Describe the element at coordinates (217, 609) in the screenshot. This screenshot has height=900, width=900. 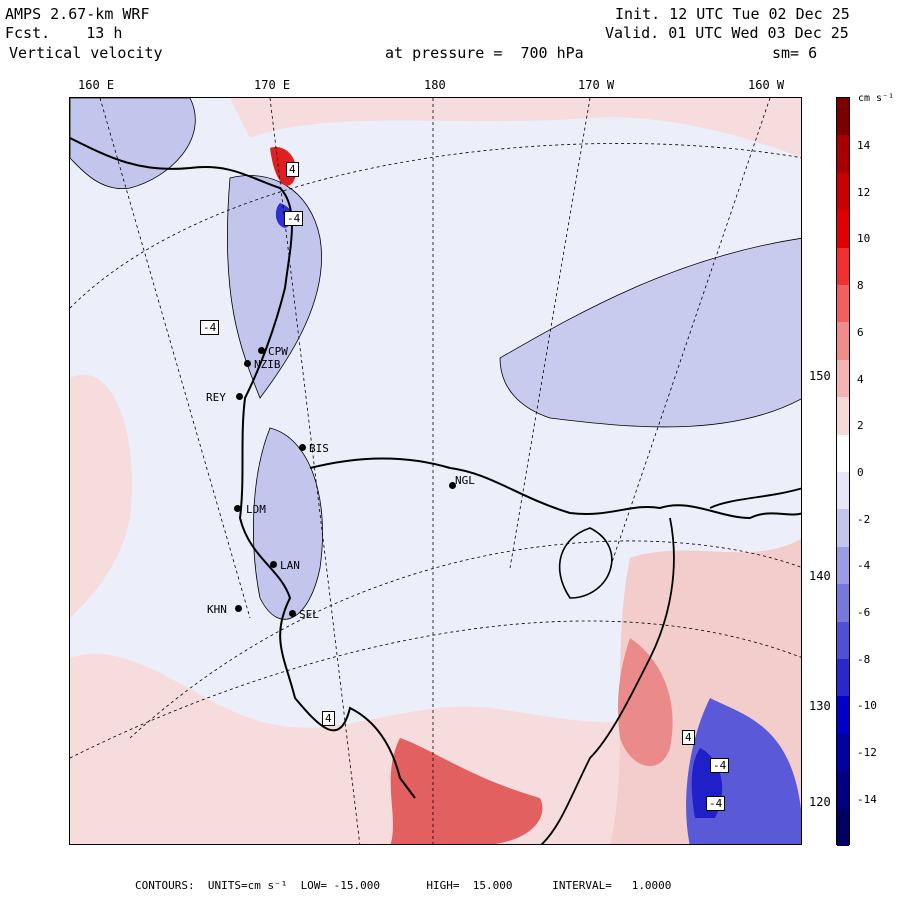
I see `station-label: KHN` at that location.